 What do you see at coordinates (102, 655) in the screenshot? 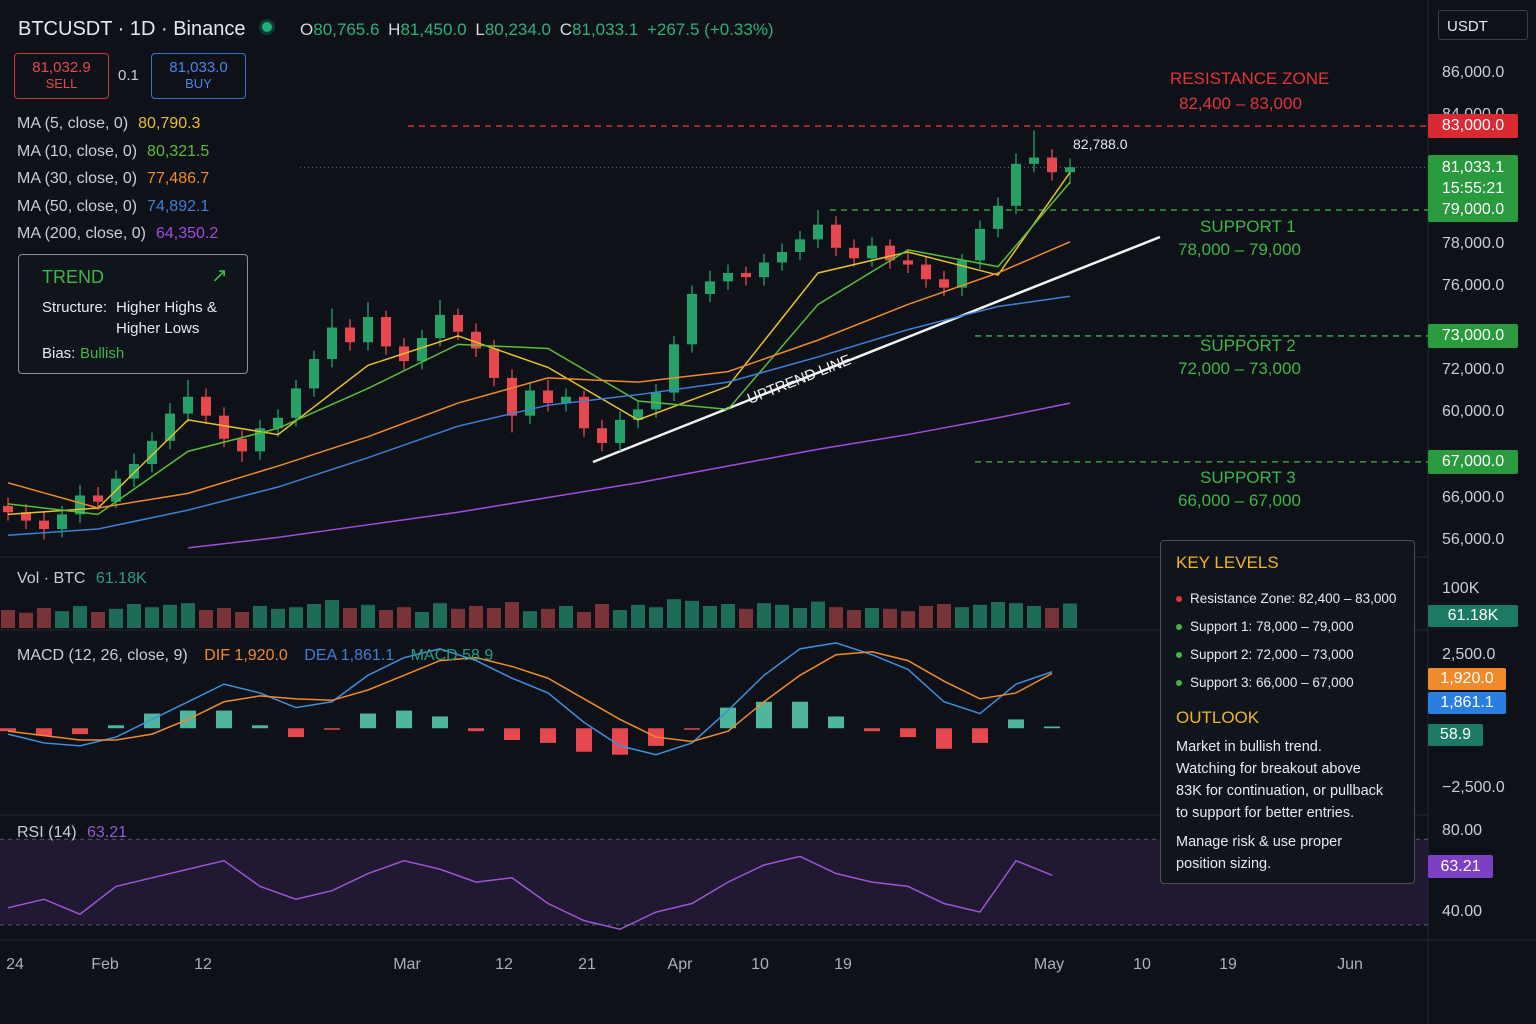
I see `label: MACD (12, 26, close, 9)` at bounding box center [102, 655].